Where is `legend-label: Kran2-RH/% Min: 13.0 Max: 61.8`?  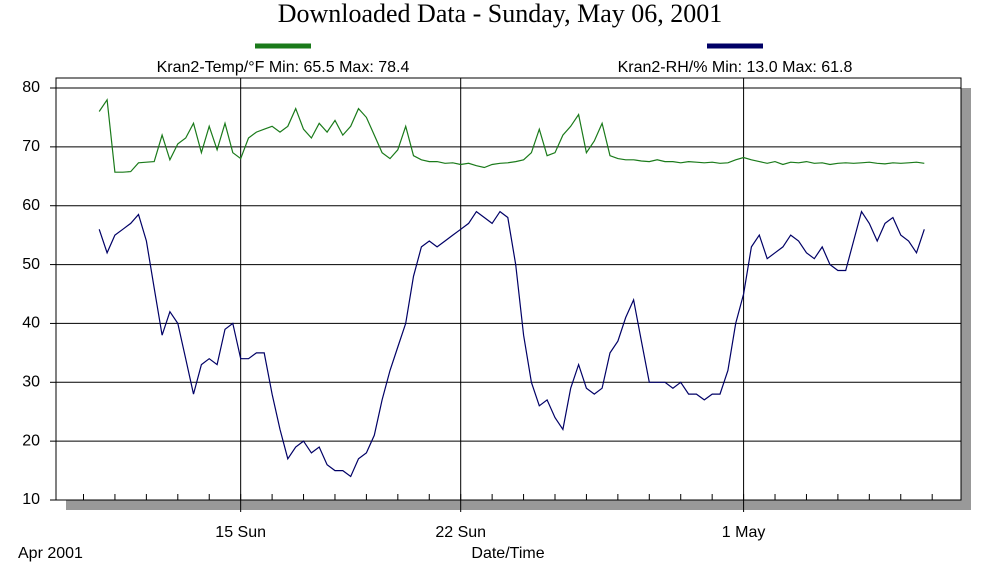 legend-label: Kran2-RH/% Min: 13.0 Max: 61.8 is located at coordinates (735, 67).